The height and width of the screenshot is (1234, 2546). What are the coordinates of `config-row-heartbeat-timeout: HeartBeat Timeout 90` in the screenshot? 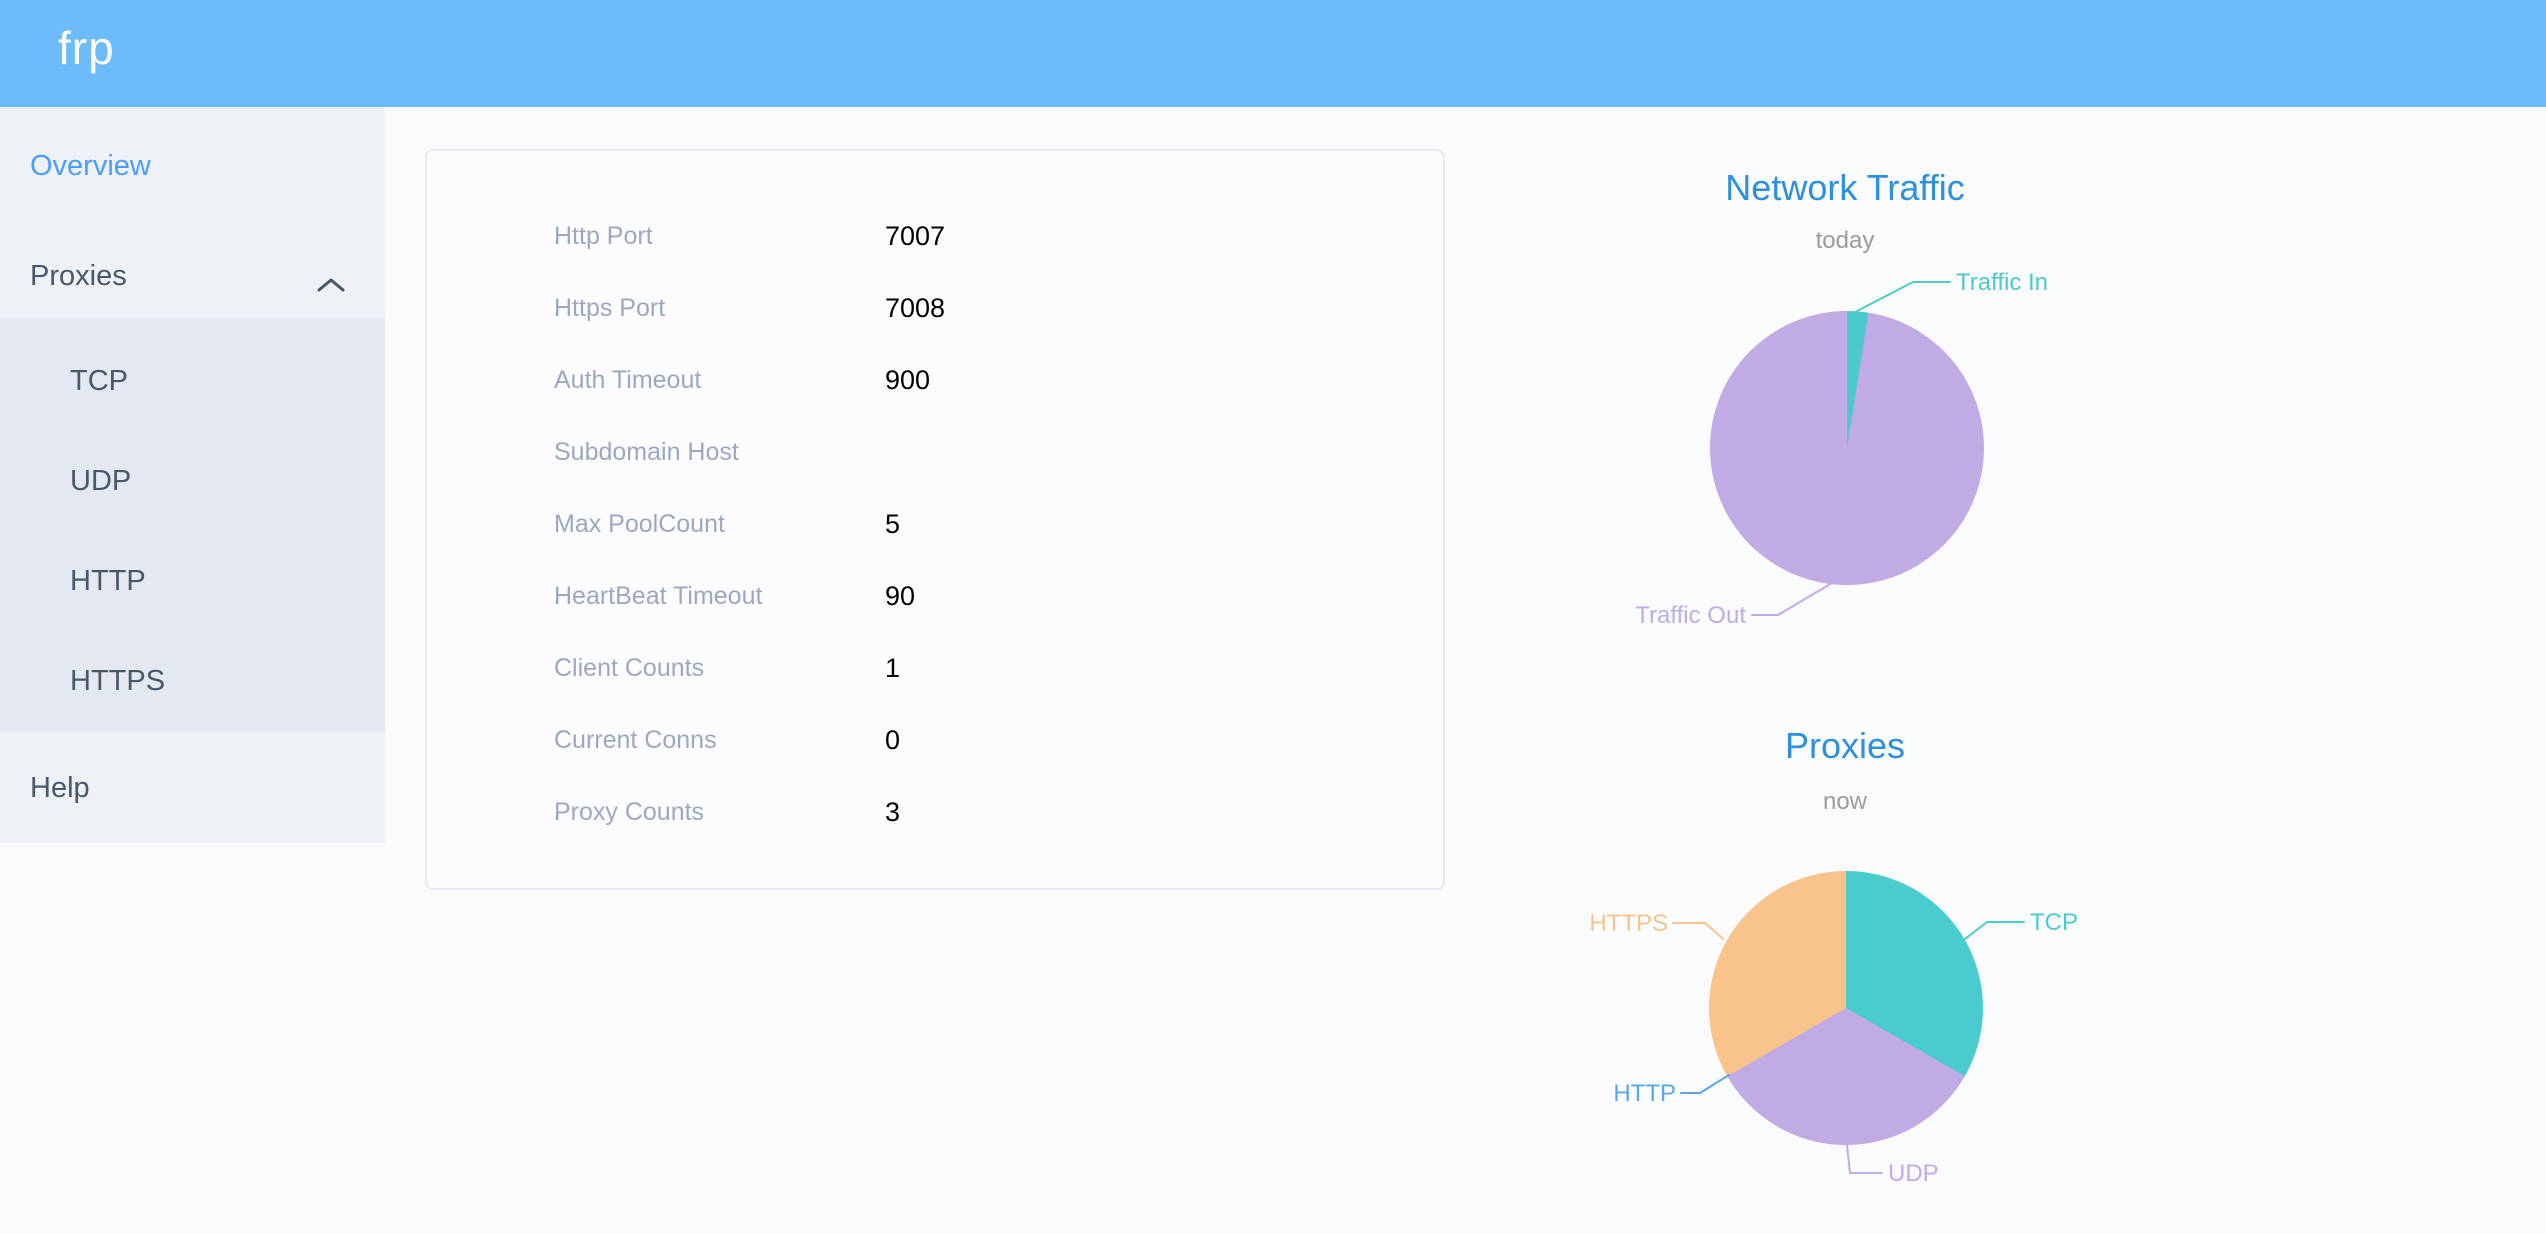 It's located at (935, 596).